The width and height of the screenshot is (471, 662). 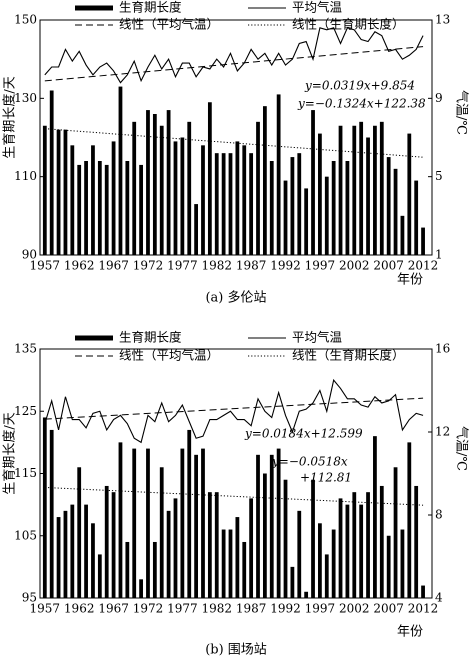 I want to click on y-tick-label: 125, so click(x=25, y=411).